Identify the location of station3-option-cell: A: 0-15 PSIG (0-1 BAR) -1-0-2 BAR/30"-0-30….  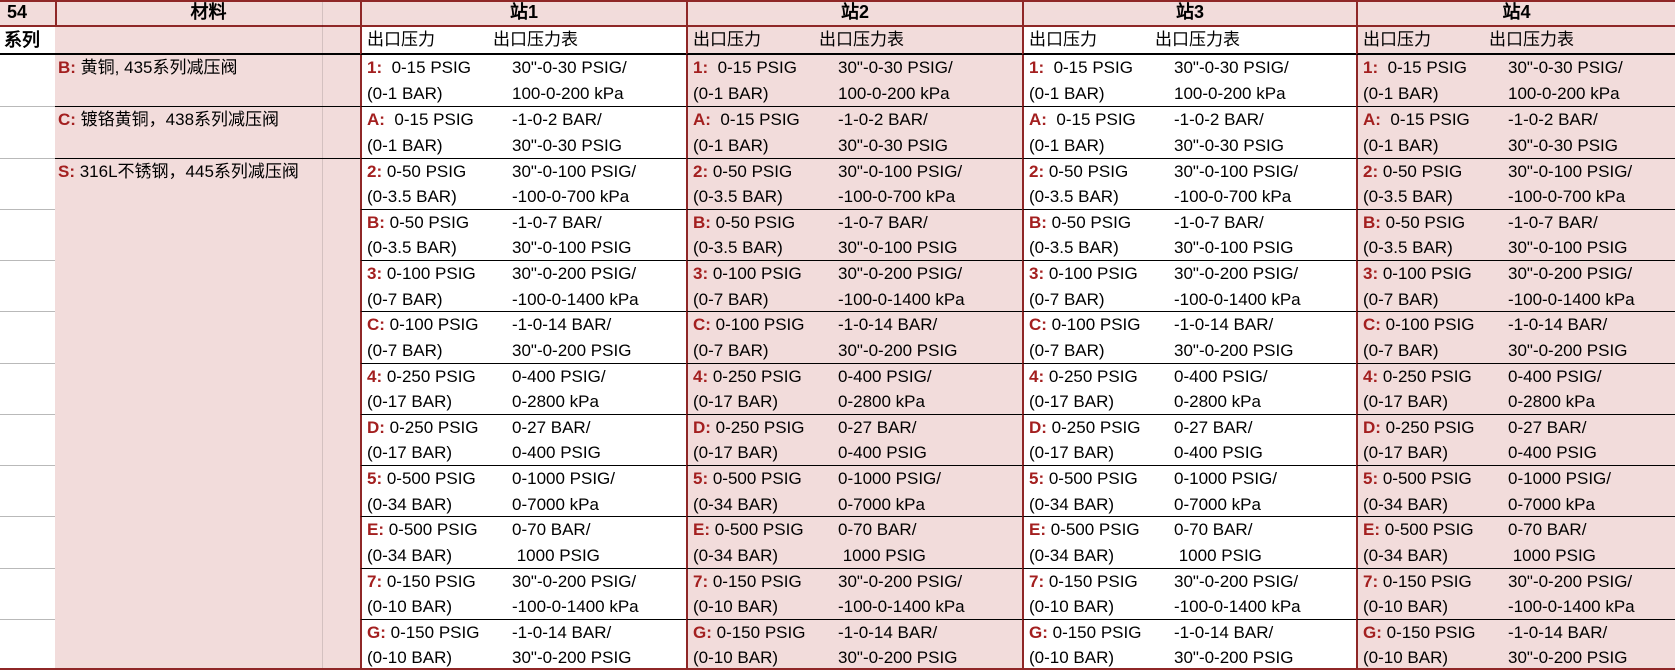
(1189, 132).